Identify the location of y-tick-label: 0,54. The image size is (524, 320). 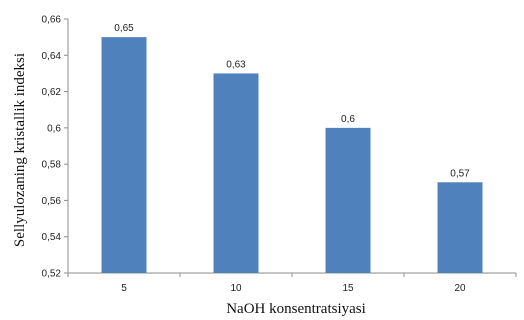
(52, 237).